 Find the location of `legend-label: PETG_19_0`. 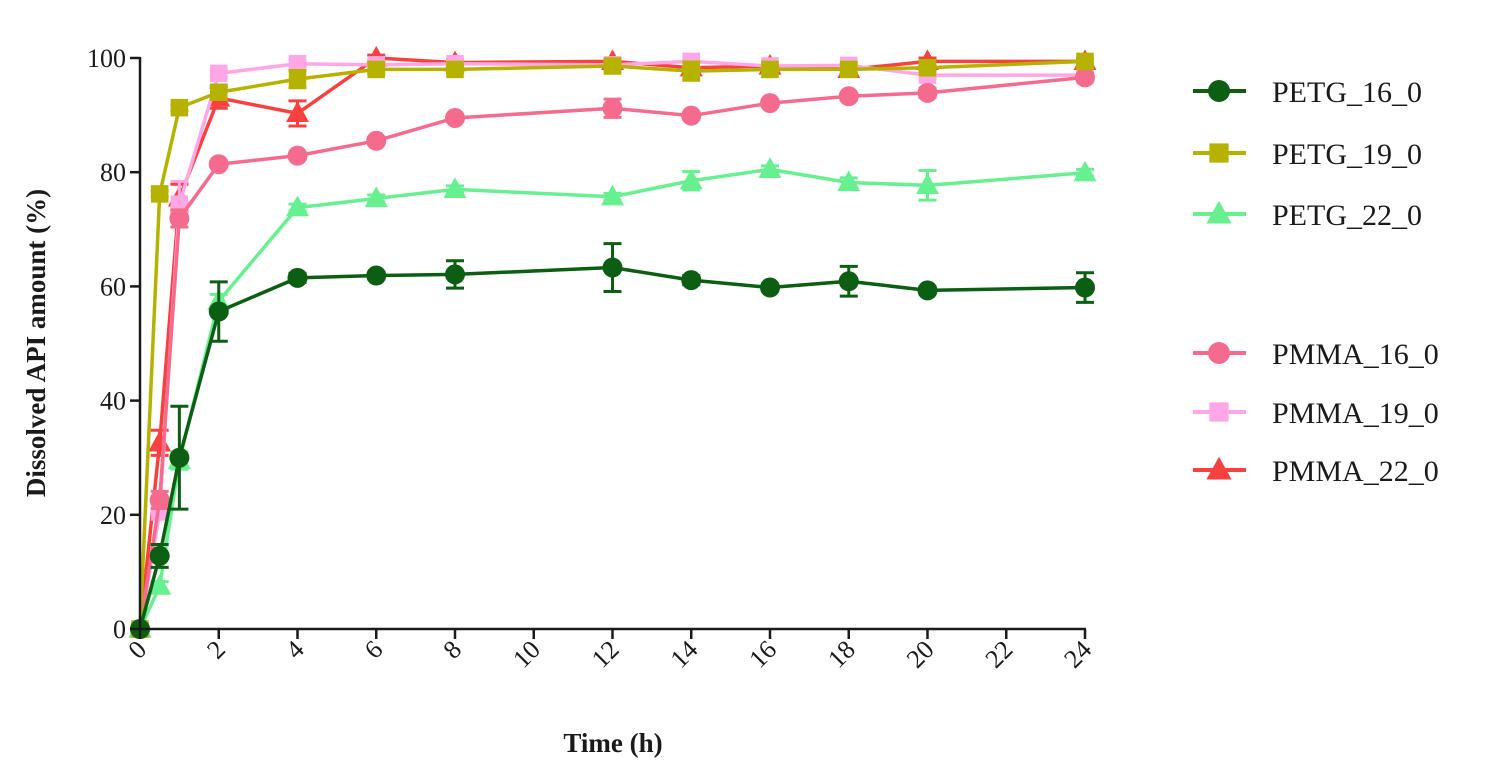

legend-label: PETG_19_0 is located at coordinates (1347, 154).